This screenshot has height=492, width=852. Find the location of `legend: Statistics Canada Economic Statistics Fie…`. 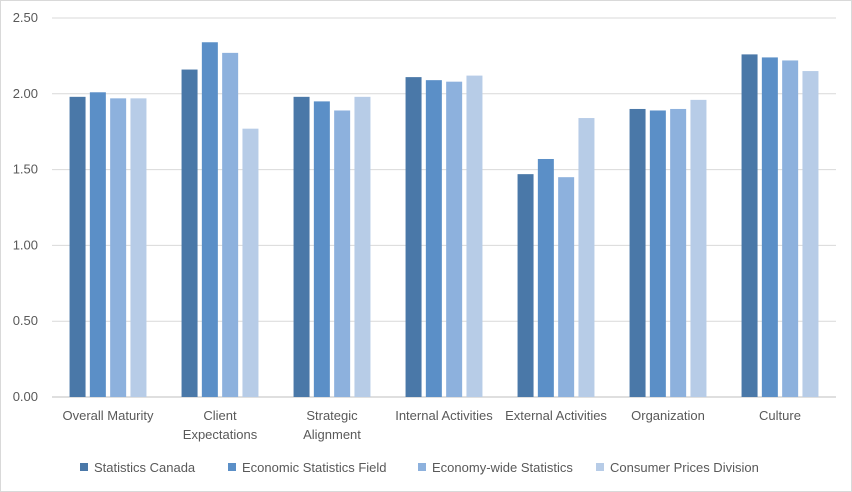

legend: Statistics Canada Economic Statistics Fie… is located at coordinates (419, 467).